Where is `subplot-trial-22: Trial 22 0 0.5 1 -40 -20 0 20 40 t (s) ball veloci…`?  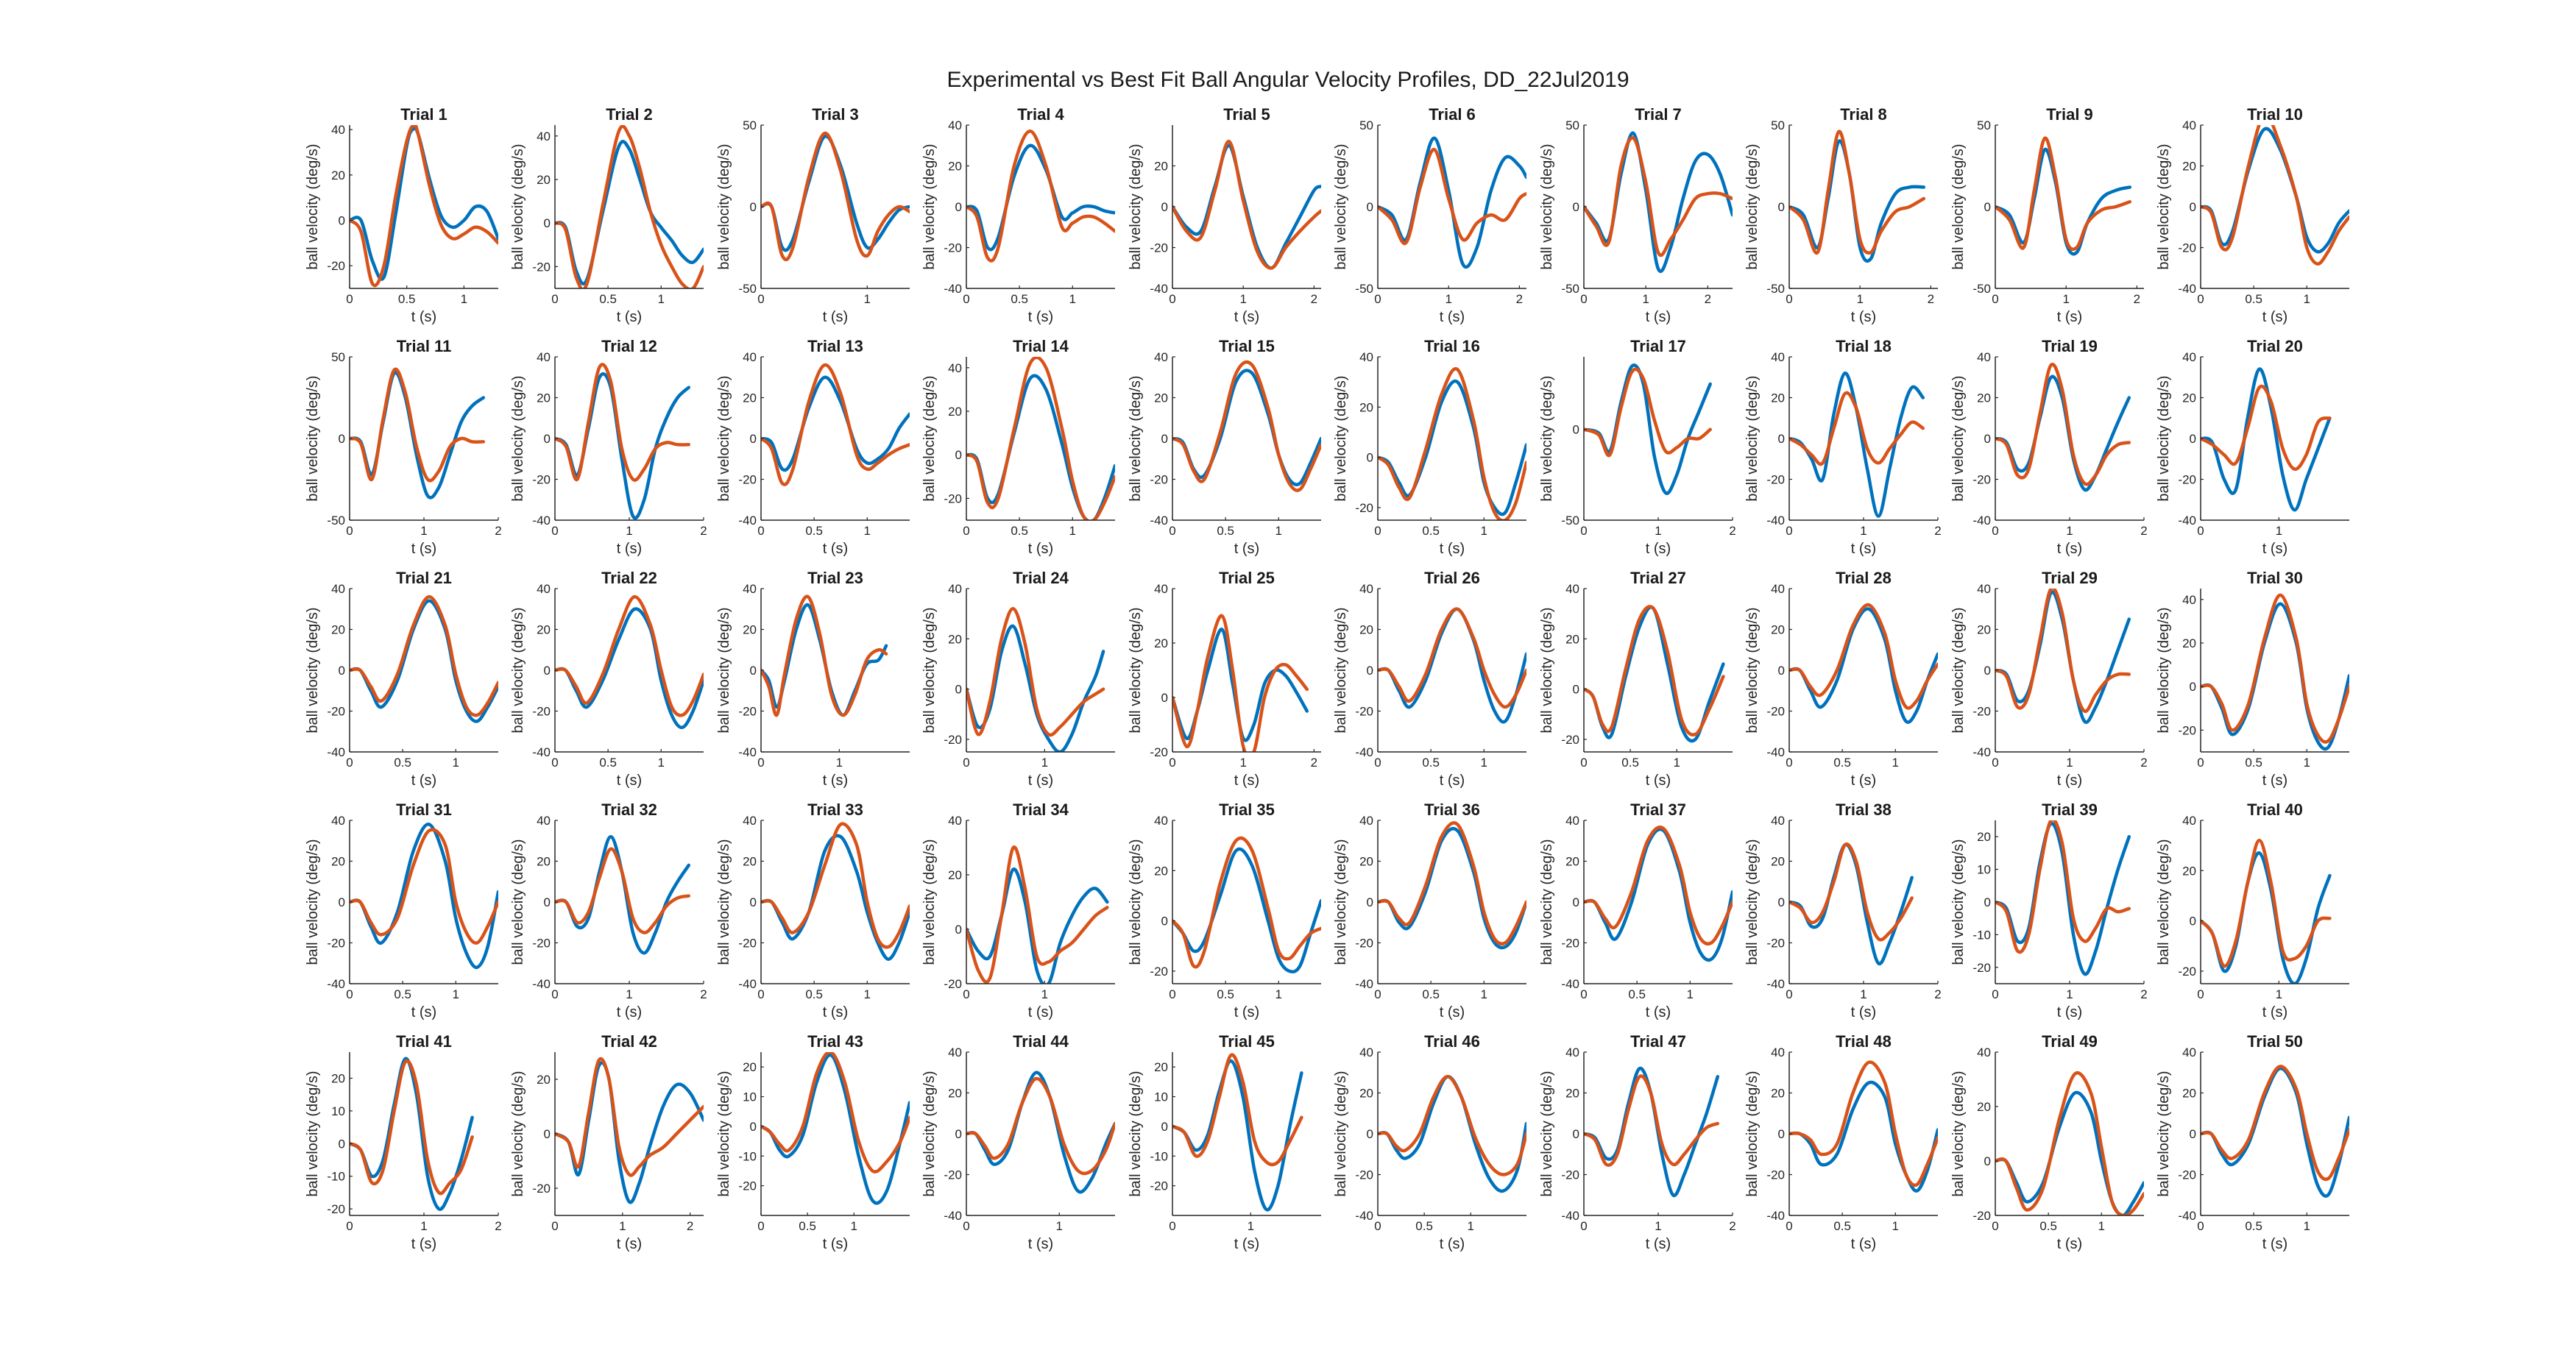
subplot-trial-22: Trial 22 0 0.5 1 -40 -20 0 20 40 t (s) ball veloci… is located at coordinates (607, 679).